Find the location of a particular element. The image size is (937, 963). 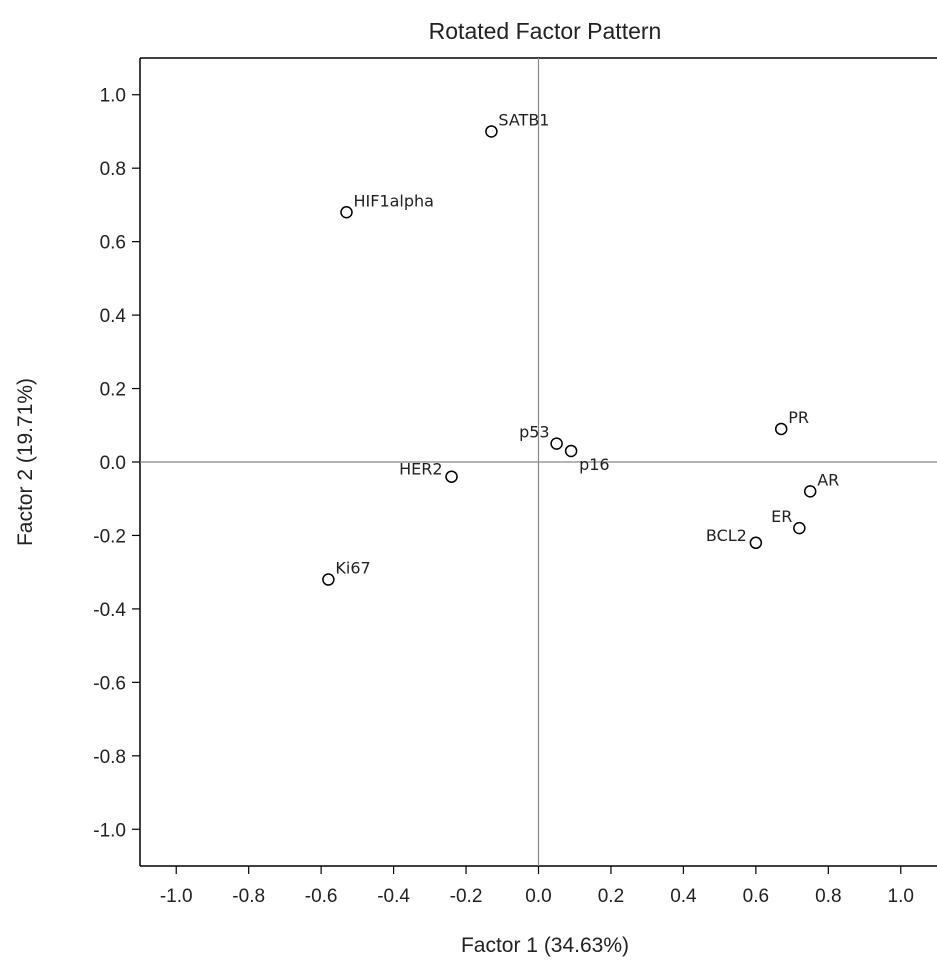

y-tick-label: 0.0 is located at coordinates (113, 463).